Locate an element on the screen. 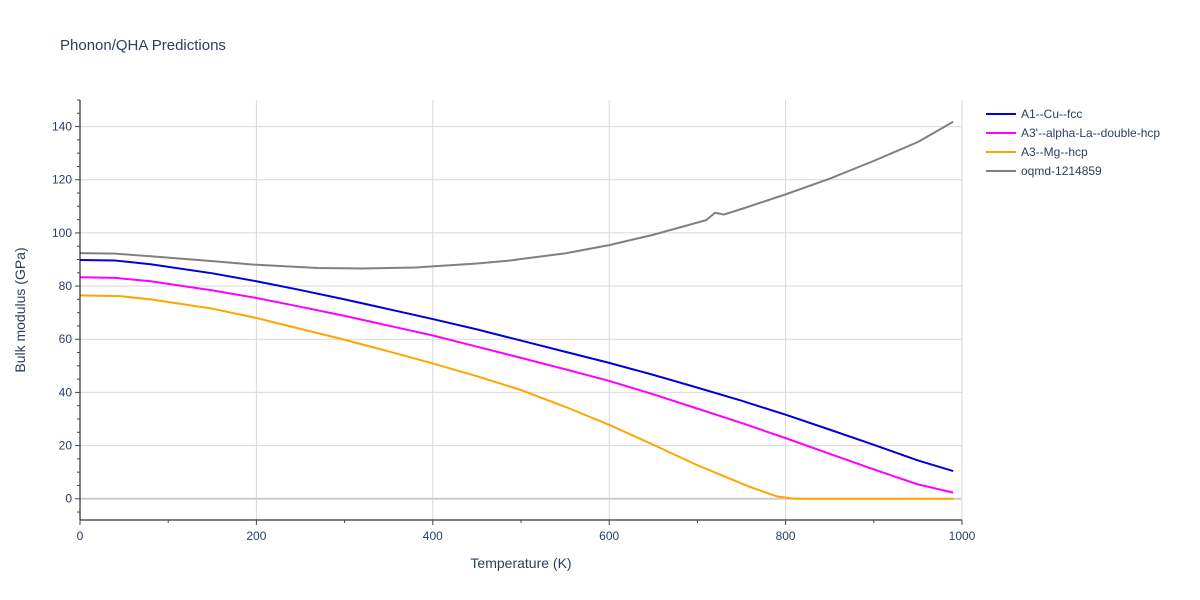  y-axis-label: Bulk modulus (GPa) is located at coordinates (20, 309).